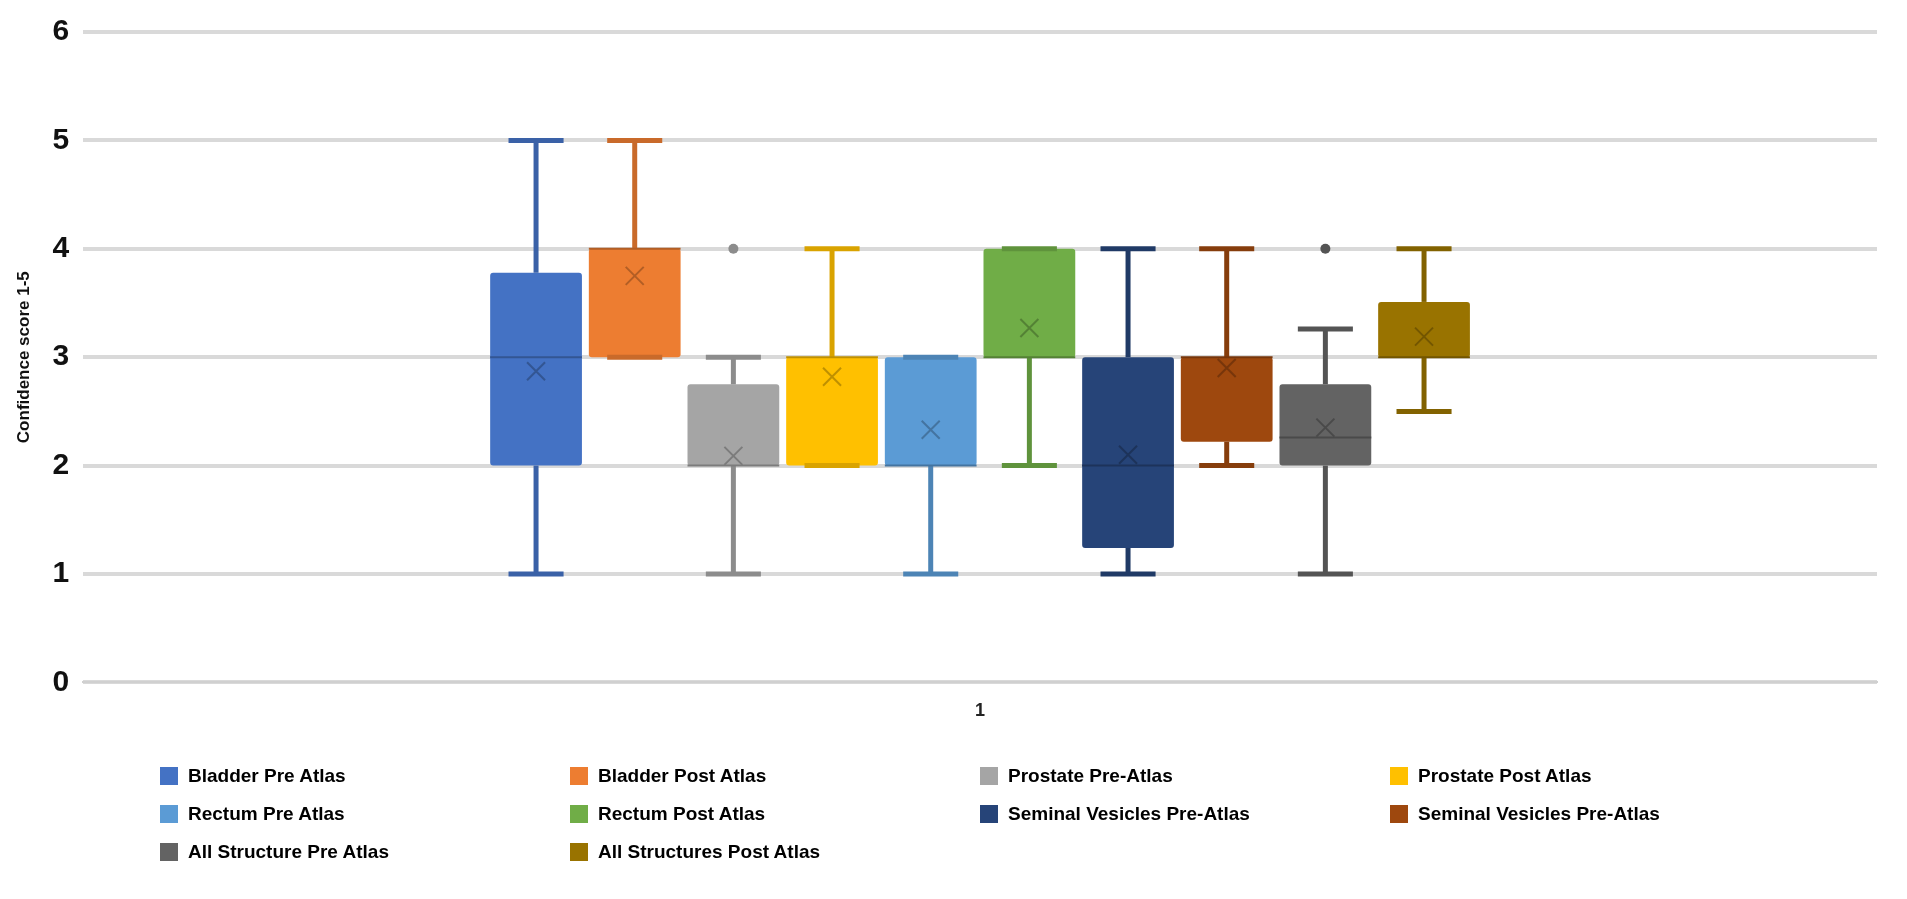 This screenshot has height=899, width=1907. What do you see at coordinates (1505, 776) in the screenshot?
I see `legend-label: Prostate Post Atlas` at bounding box center [1505, 776].